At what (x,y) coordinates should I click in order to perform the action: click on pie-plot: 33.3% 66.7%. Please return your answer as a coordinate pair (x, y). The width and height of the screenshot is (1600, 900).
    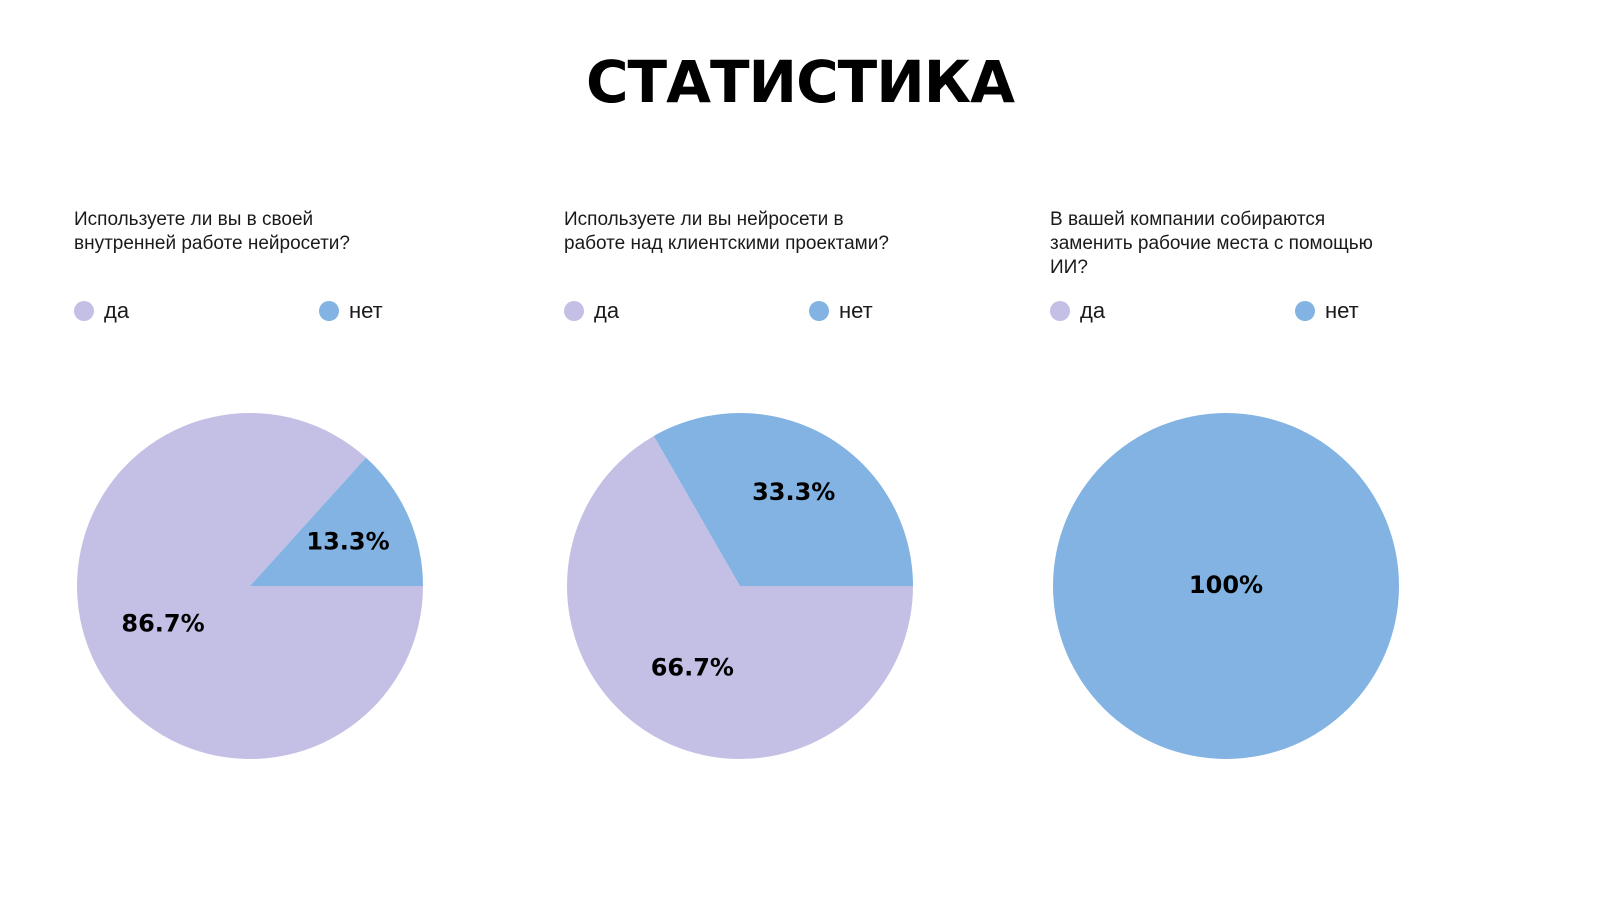
    Looking at the image, I should click on (740, 586).